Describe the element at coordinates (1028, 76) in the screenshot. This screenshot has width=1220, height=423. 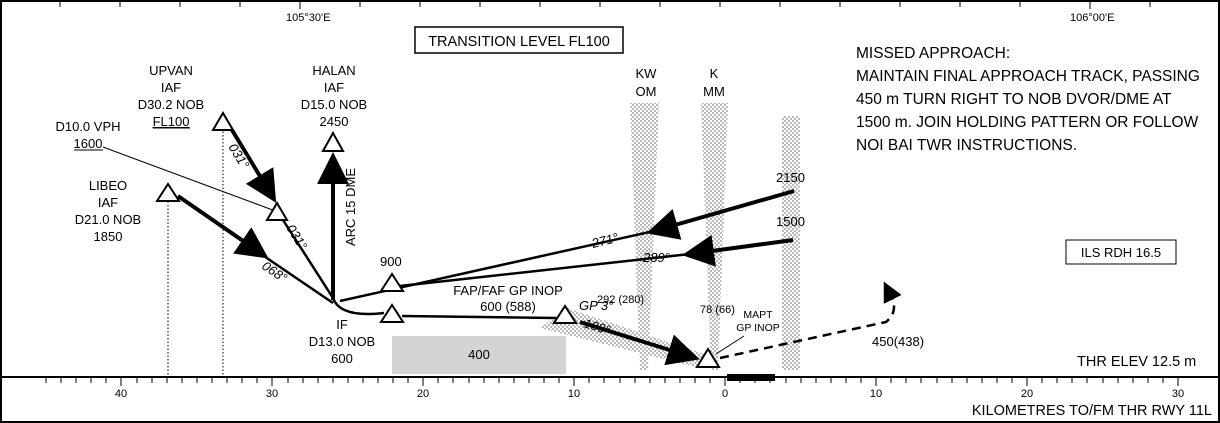
I see `missed-approach-line: MAINTAIN FINAL APPROACH TRACK, PASSING` at that location.